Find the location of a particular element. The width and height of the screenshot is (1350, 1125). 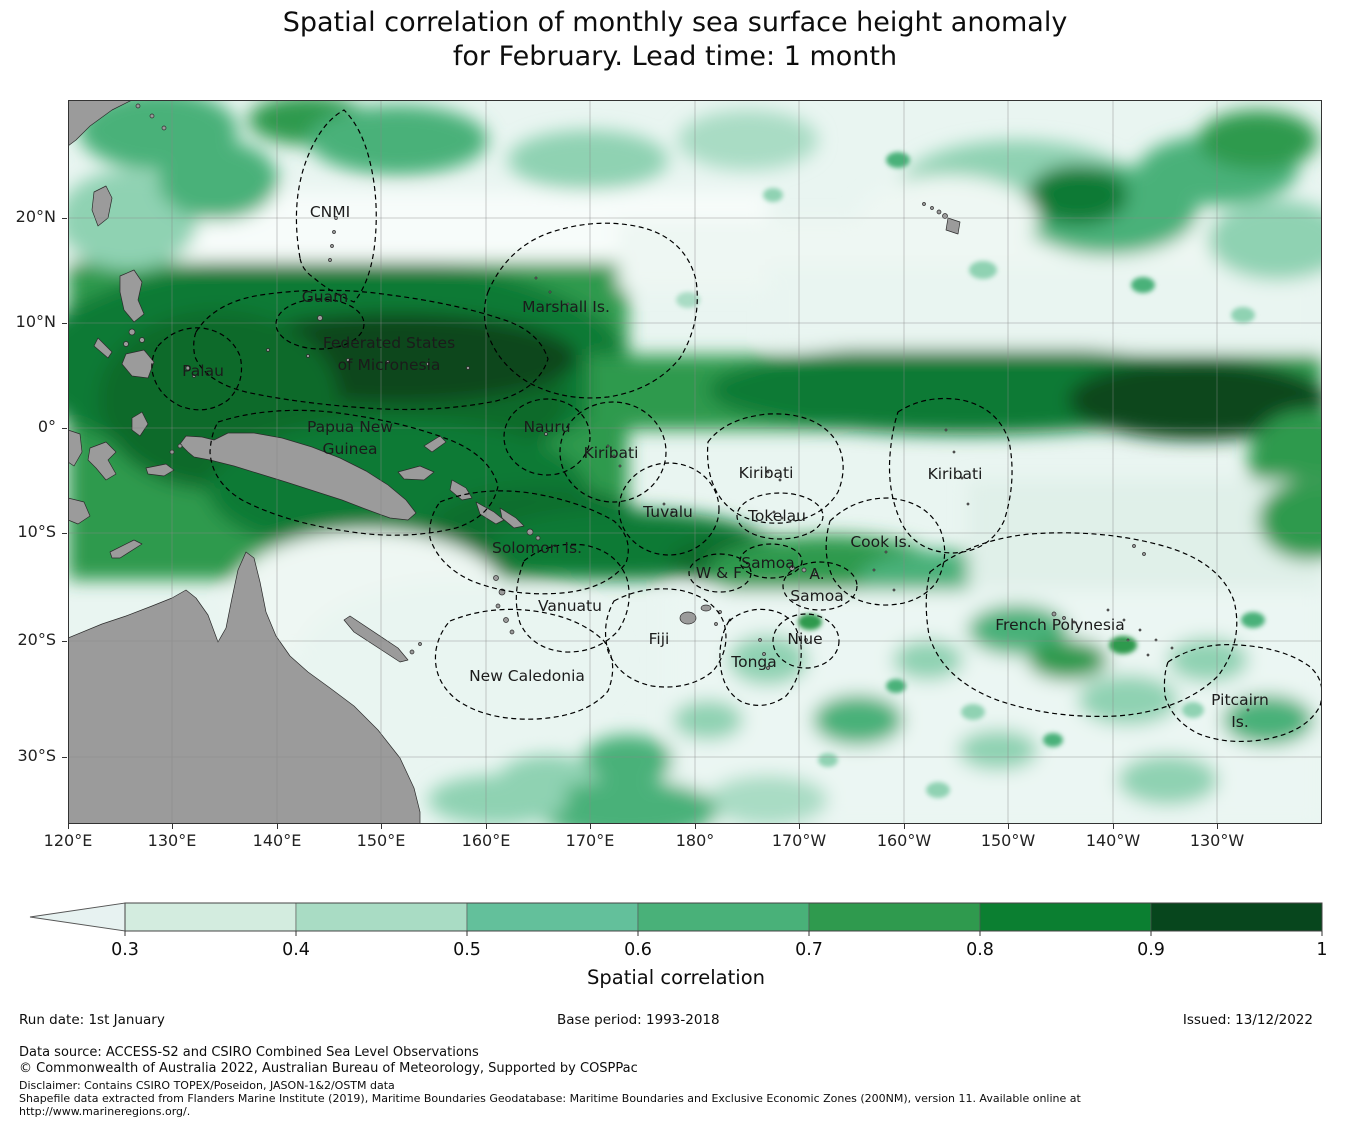

eez-marshall-islands is located at coordinates (590, 310).